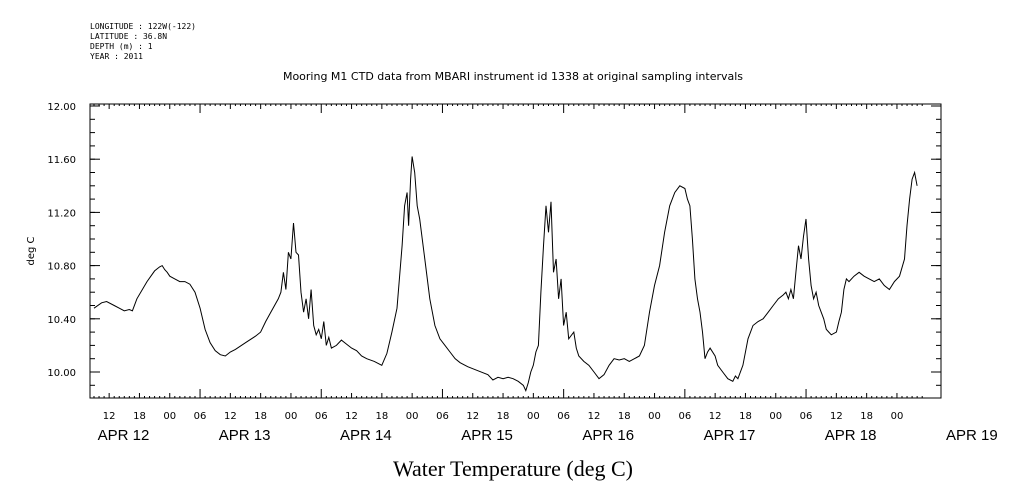 This screenshot has width=1009, height=504. What do you see at coordinates (513, 468) in the screenshot?
I see `x-axis-label: Water Temperature (deg C)` at bounding box center [513, 468].